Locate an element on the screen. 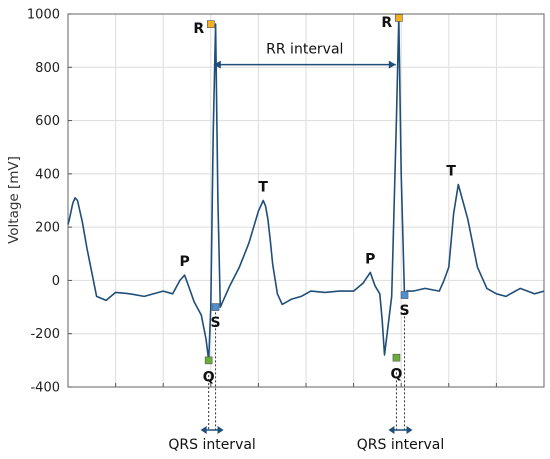 The width and height of the screenshot is (550, 459). y-axis-ticks: 1000 800 600 400 200 0 -200 -400 is located at coordinates (49, 202).